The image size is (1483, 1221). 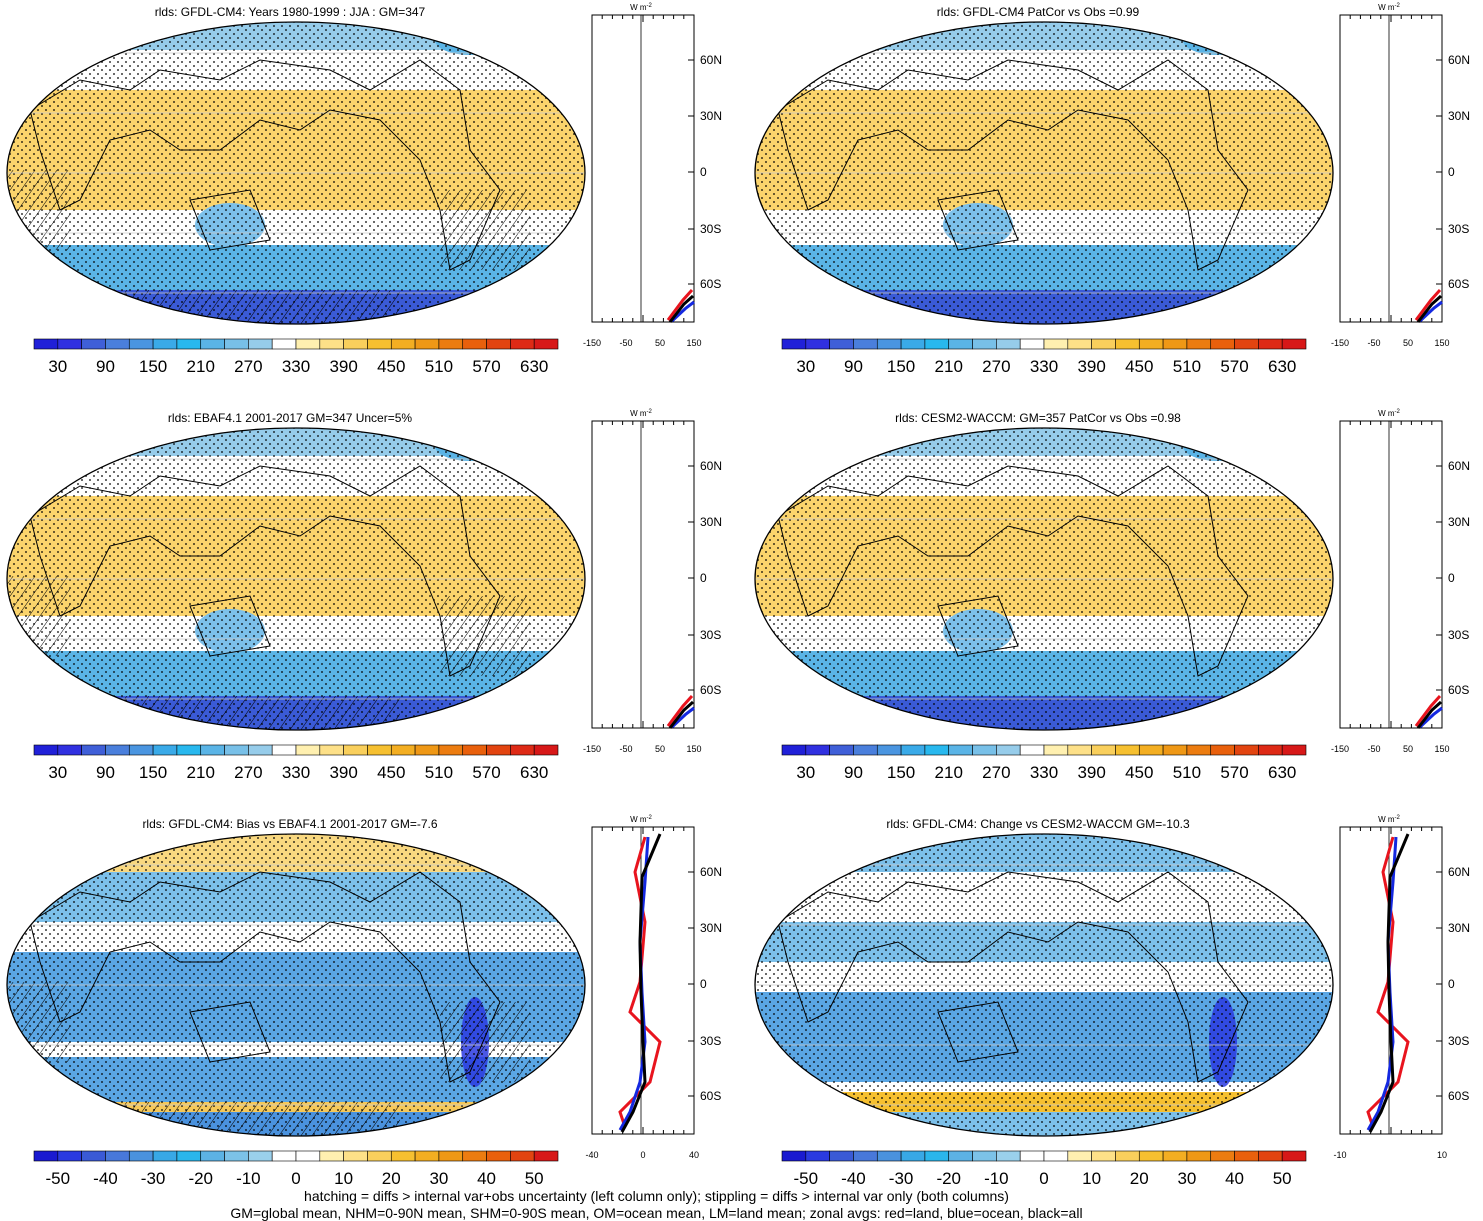 I want to click on colorbar-tick-label: 570, so click(x=1234, y=366).